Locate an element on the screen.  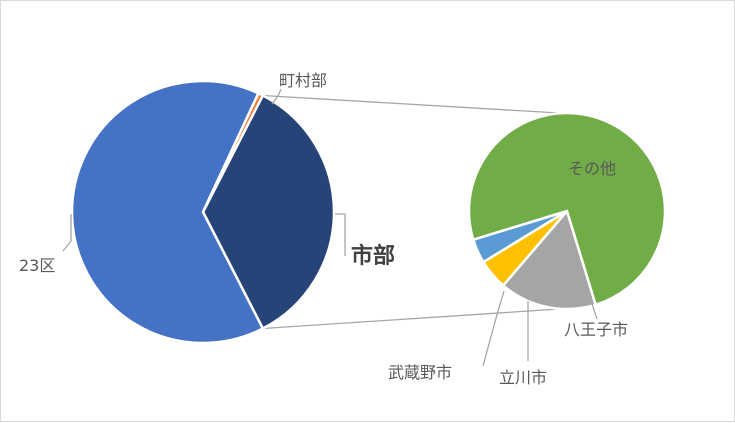
label-sonota: その他 is located at coordinates (592, 168).